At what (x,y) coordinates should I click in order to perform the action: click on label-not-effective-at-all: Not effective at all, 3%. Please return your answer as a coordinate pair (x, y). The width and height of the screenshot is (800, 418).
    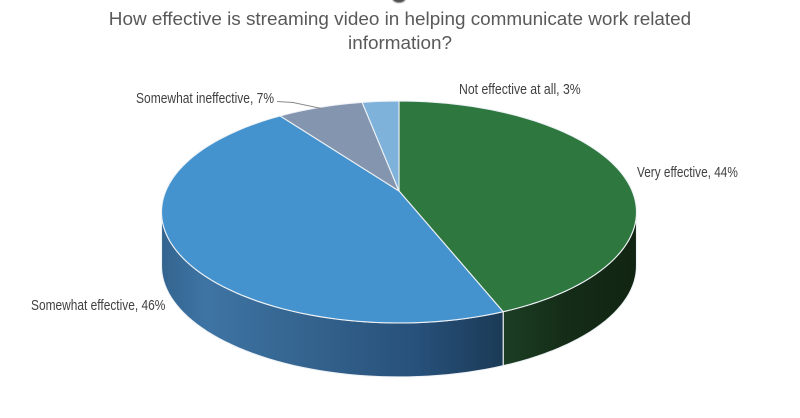
    Looking at the image, I should click on (519, 90).